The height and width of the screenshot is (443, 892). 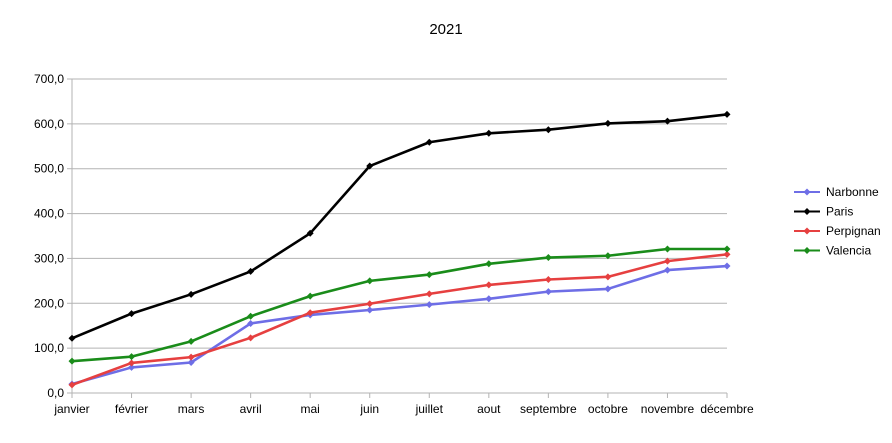 What do you see at coordinates (837, 221) in the screenshot?
I see `legend: Narbonne Paris Perpignan Valencia` at bounding box center [837, 221].